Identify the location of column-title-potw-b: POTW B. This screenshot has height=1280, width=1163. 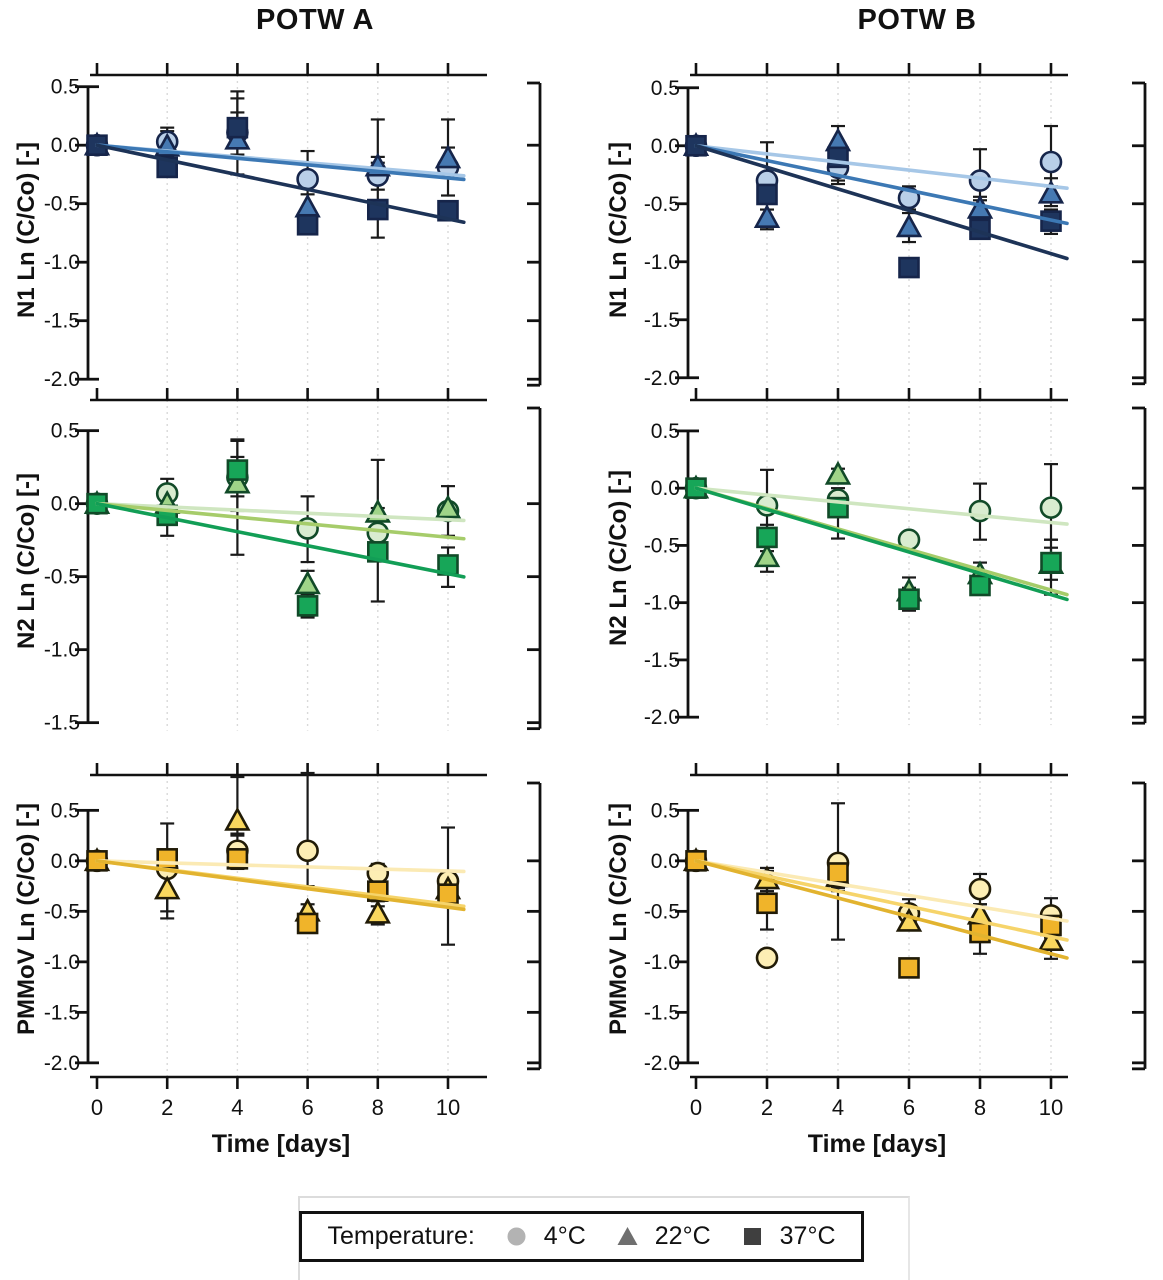
(917, 20).